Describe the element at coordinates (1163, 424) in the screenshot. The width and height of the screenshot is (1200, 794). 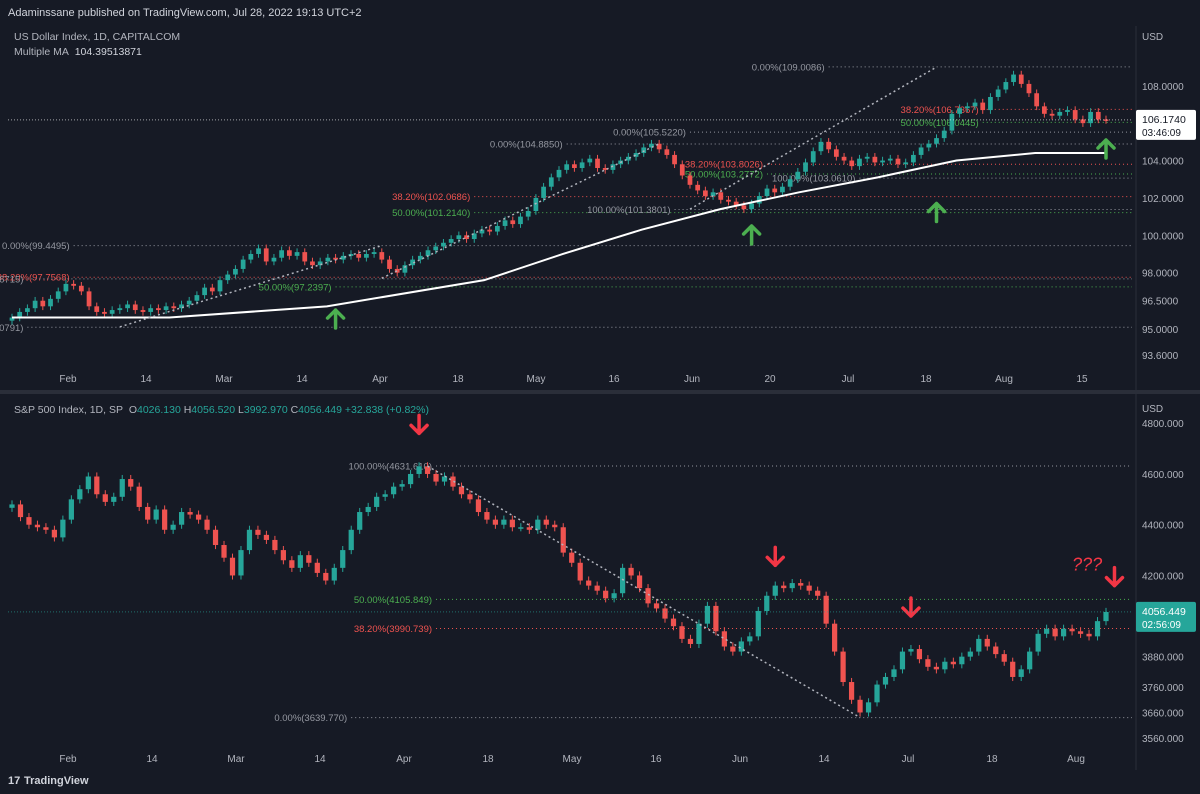
I see `y-tick-label: 4800.000` at that location.